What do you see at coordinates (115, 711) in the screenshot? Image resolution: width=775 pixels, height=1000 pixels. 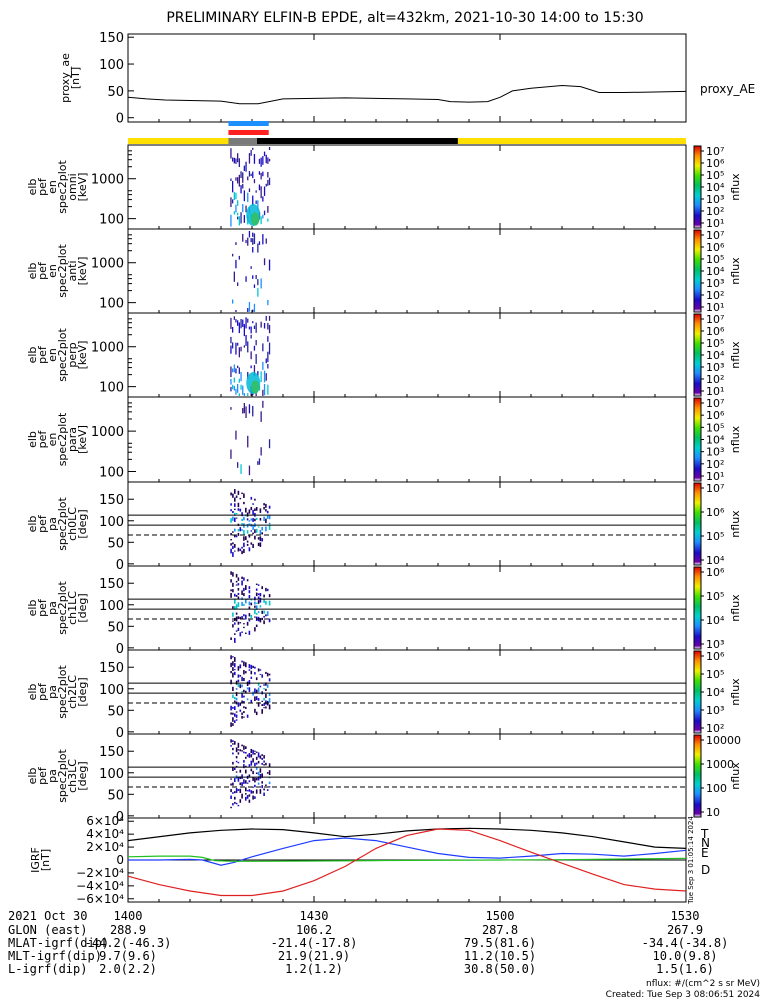 I see `y-tick-label: 50` at bounding box center [115, 711].